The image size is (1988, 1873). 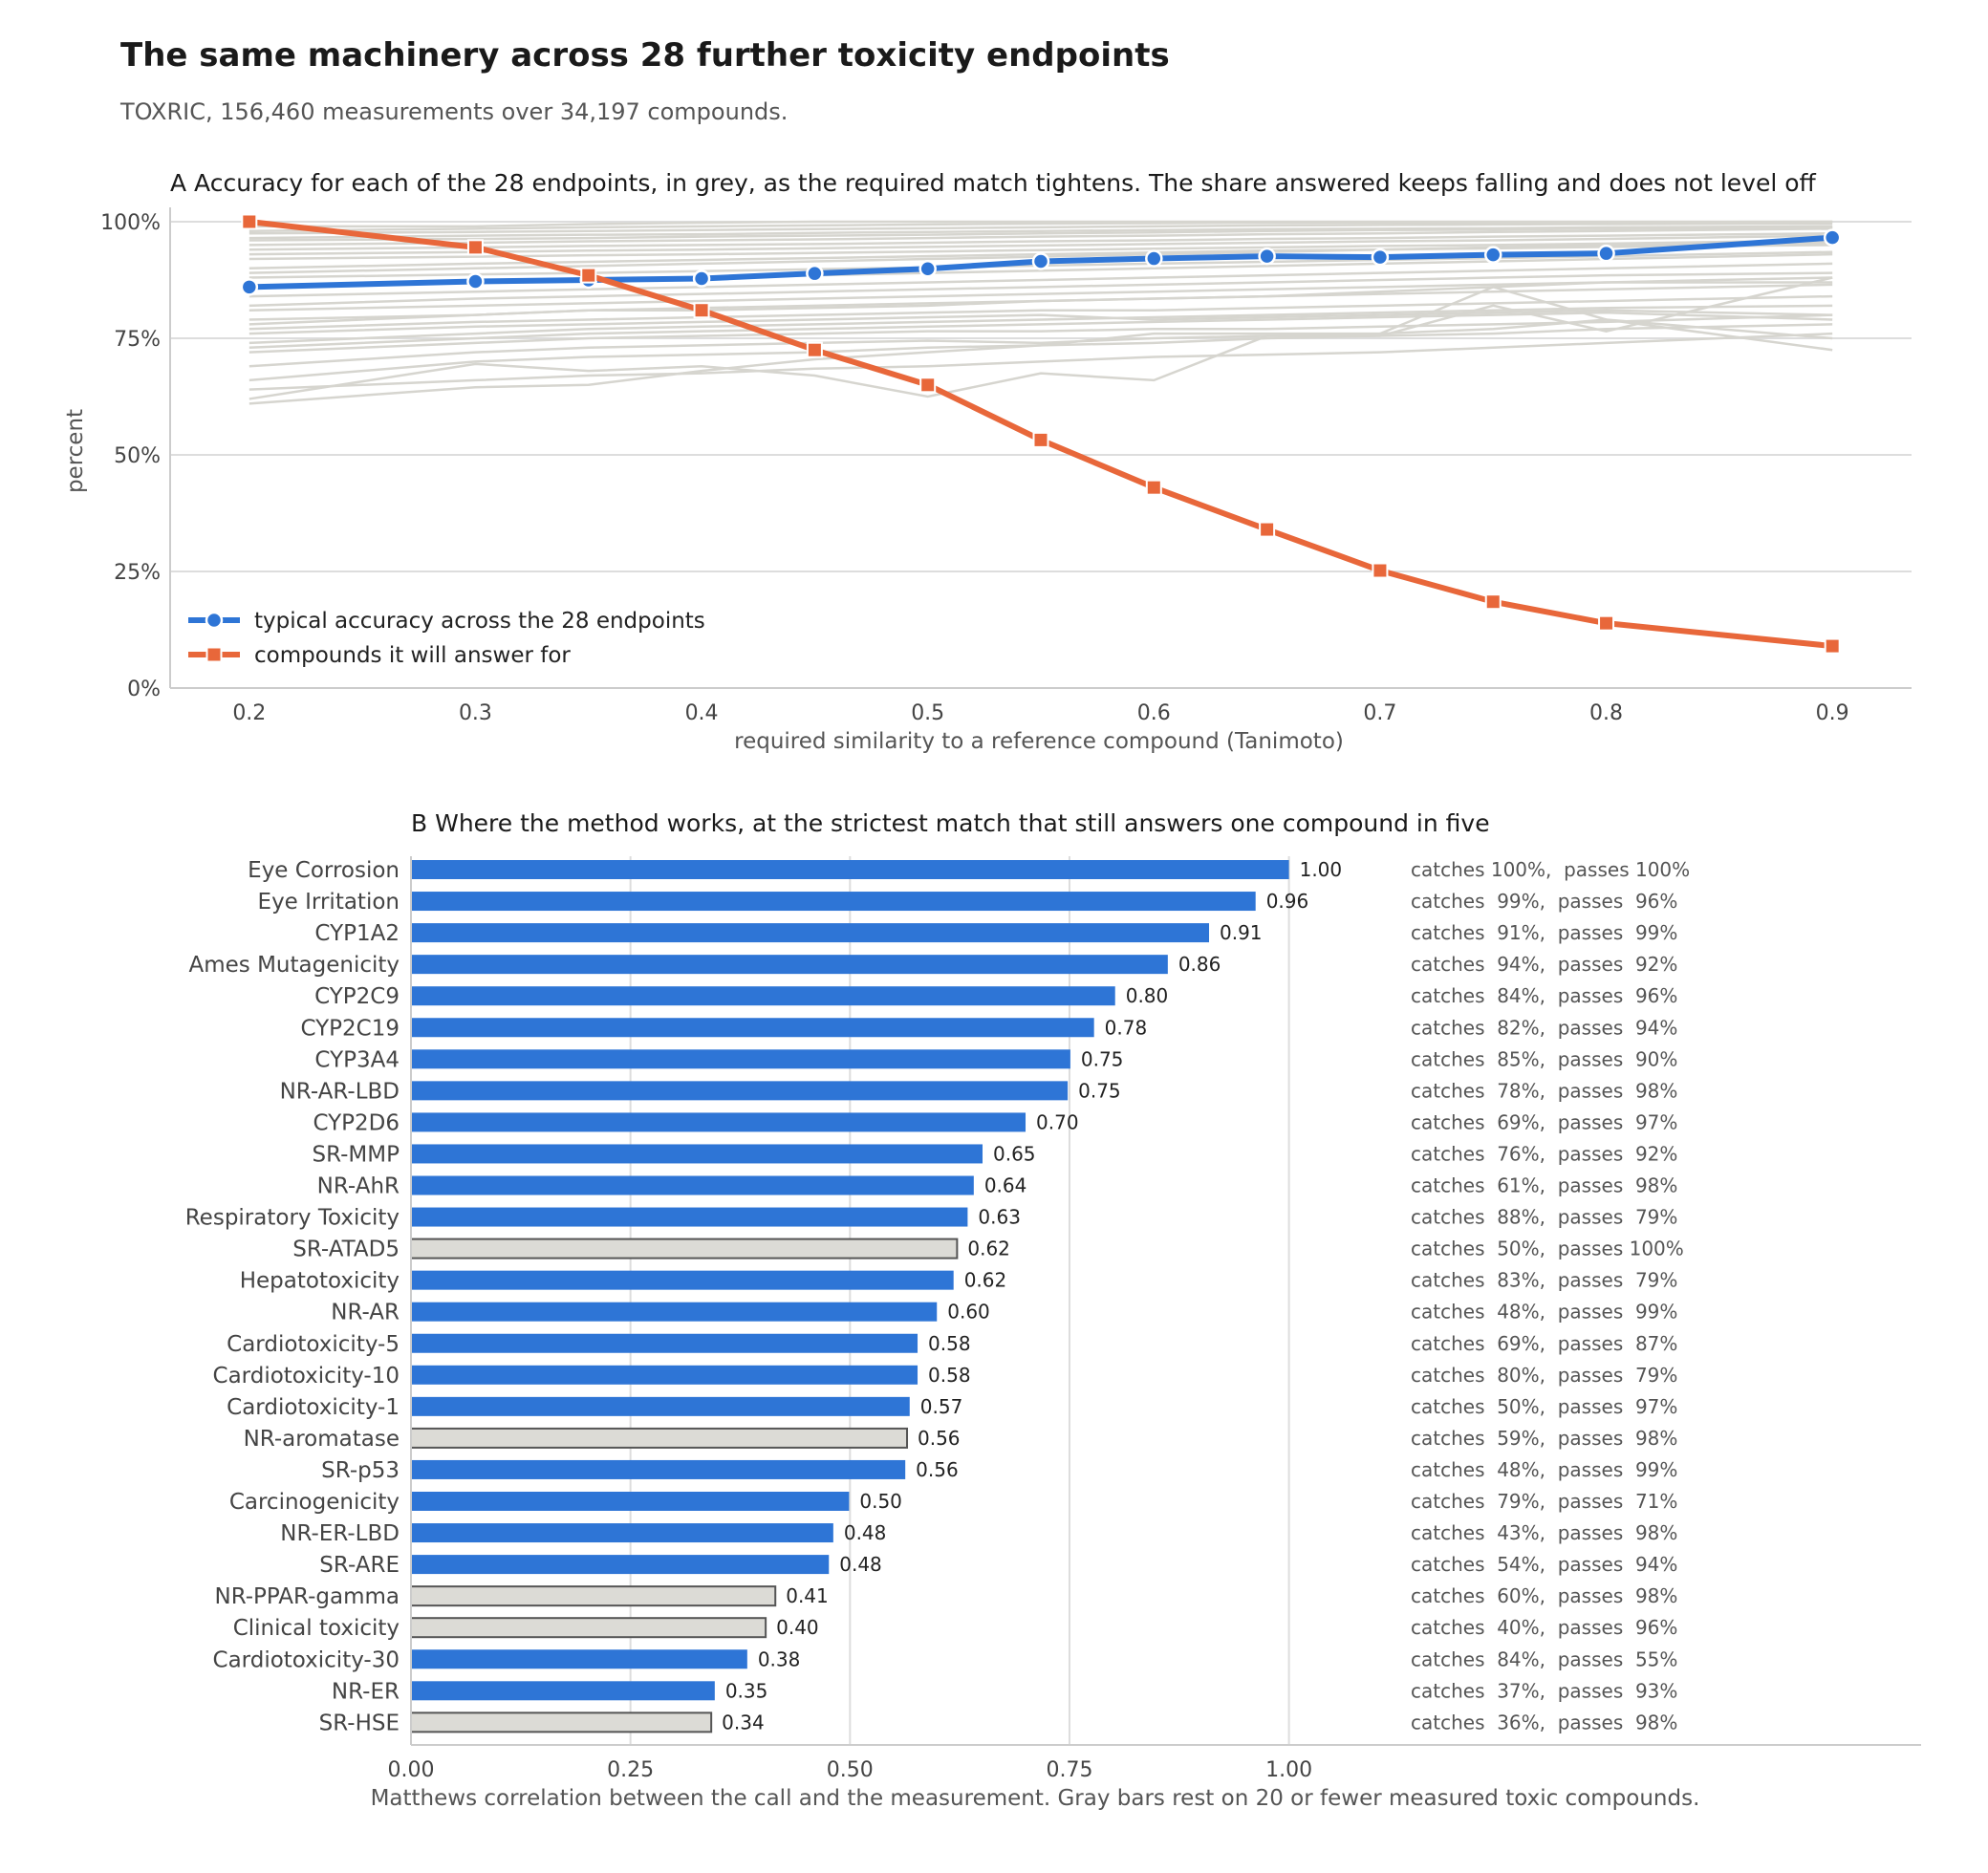 What do you see at coordinates (1241, 932) in the screenshot?
I see `bar-value-label: 0.91` at bounding box center [1241, 932].